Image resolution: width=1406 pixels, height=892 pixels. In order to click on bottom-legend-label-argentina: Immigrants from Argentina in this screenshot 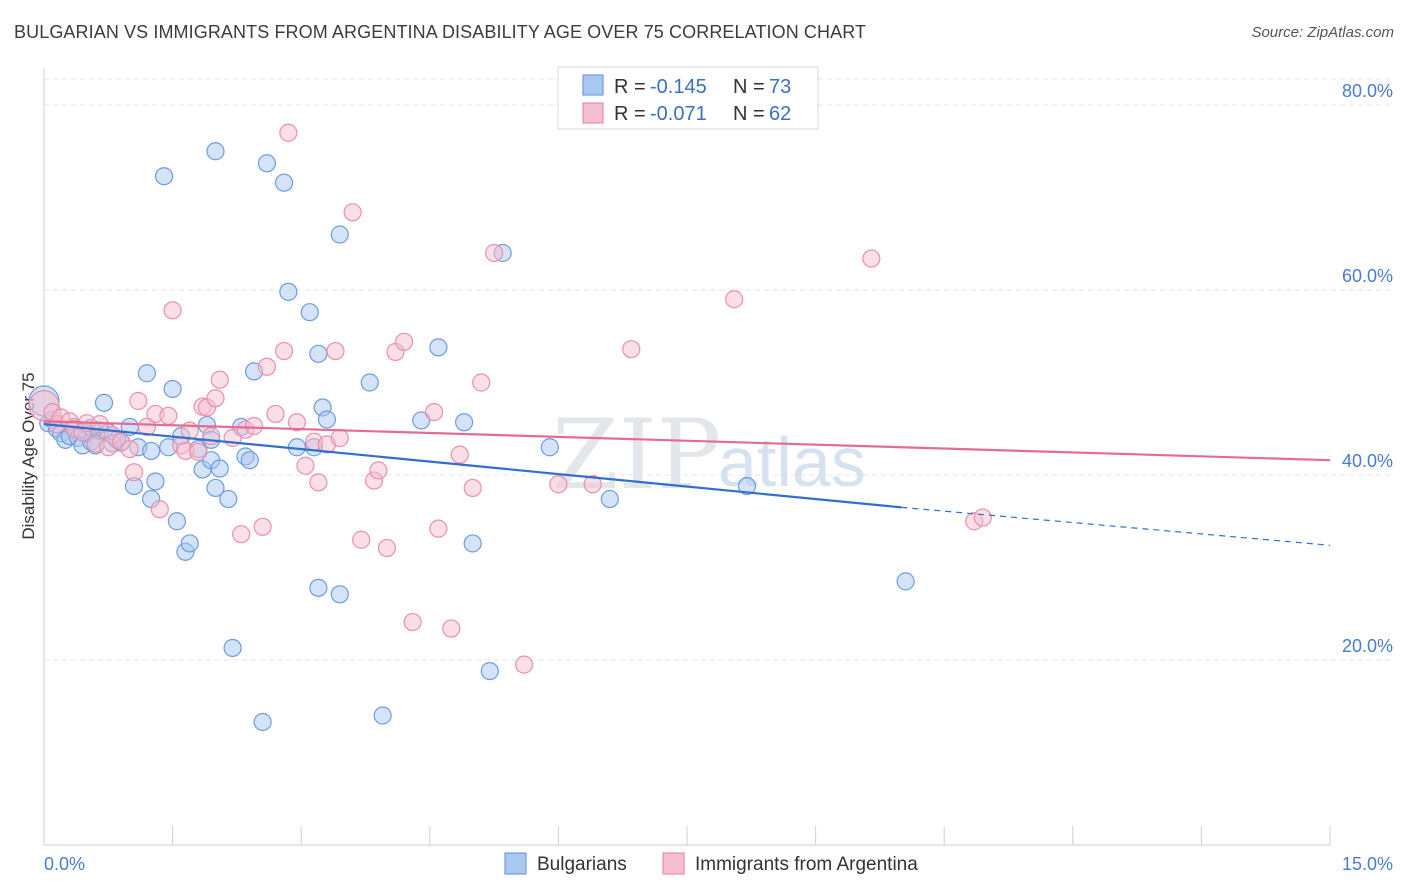, I will do `click(806, 864)`.